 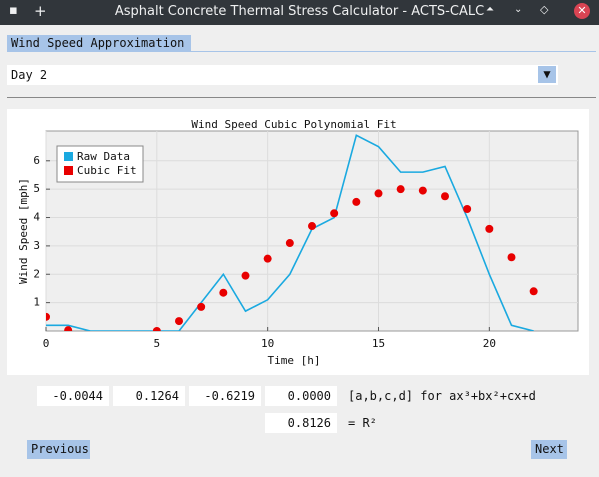 I want to click on dropdown-value: Day 2, so click(x=29, y=75).